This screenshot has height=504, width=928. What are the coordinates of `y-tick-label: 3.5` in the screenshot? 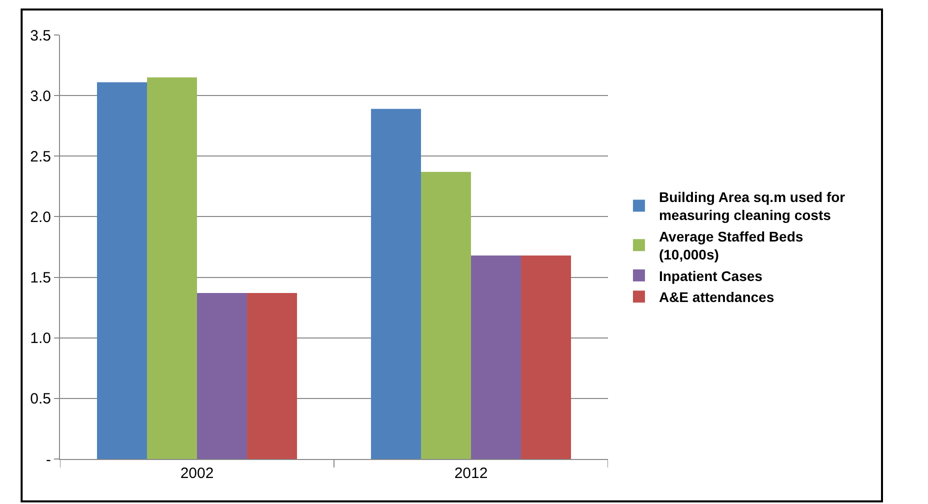 It's located at (40, 35).